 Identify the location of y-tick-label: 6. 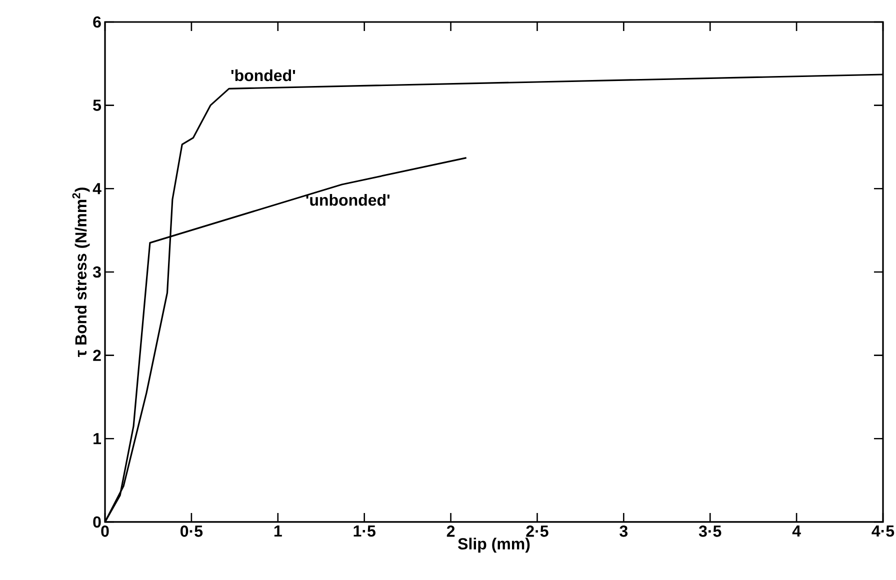
(97, 22).